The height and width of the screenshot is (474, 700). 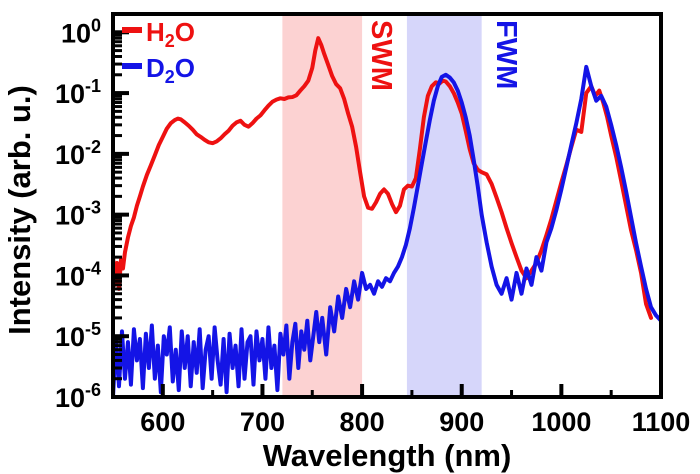 What do you see at coordinates (158, 52) in the screenshot?
I see `legend: H2O D2O` at bounding box center [158, 52].